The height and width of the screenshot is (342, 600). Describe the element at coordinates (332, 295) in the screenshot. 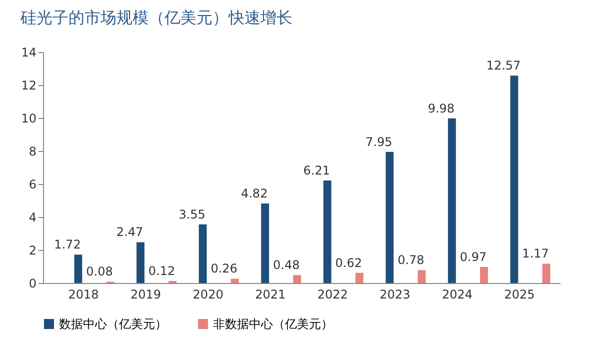

I see `x-tick-label: 2022` at that location.